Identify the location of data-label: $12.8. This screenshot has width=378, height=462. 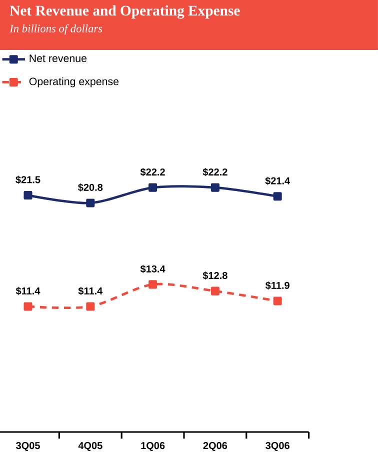
(215, 276).